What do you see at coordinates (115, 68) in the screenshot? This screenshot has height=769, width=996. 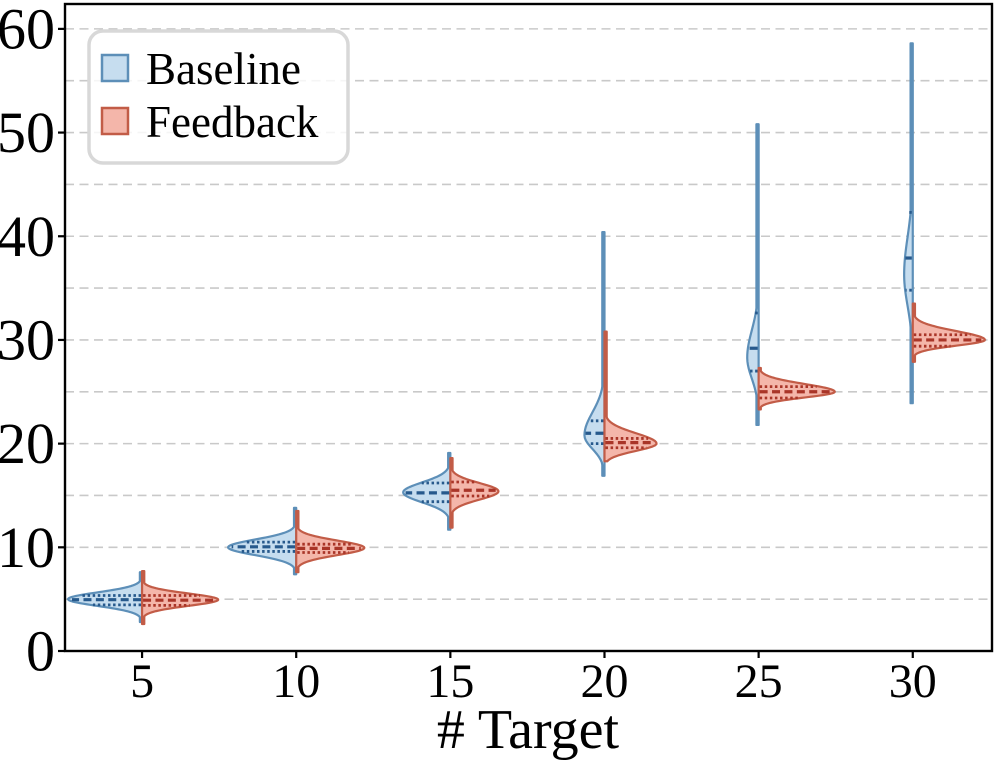 I see `legend-swatch-baseline` at bounding box center [115, 68].